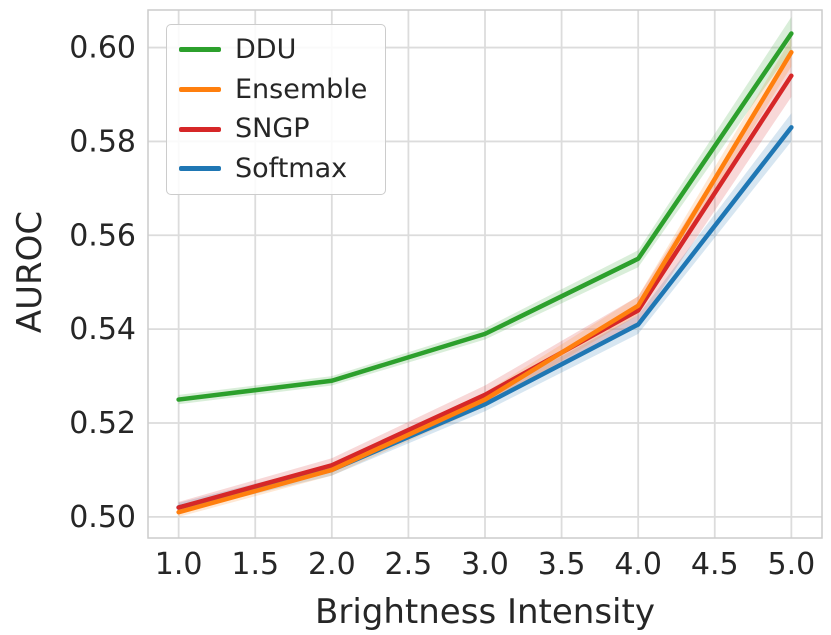 This screenshot has height=635, width=831. What do you see at coordinates (562, 564) in the screenshot?
I see `x-tick-label: 3.5` at bounding box center [562, 564].